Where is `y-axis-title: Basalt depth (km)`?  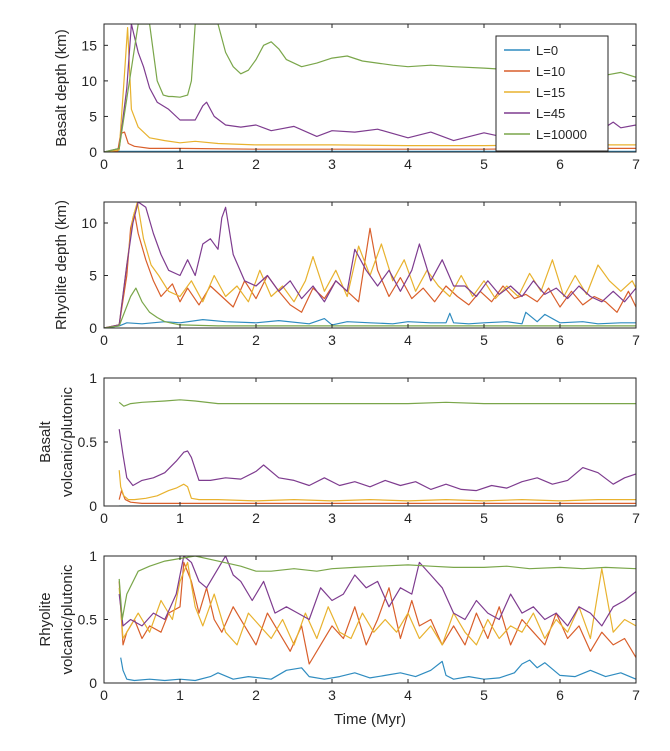
y-axis-title: Basalt depth (km) is located at coordinates (61, 88).